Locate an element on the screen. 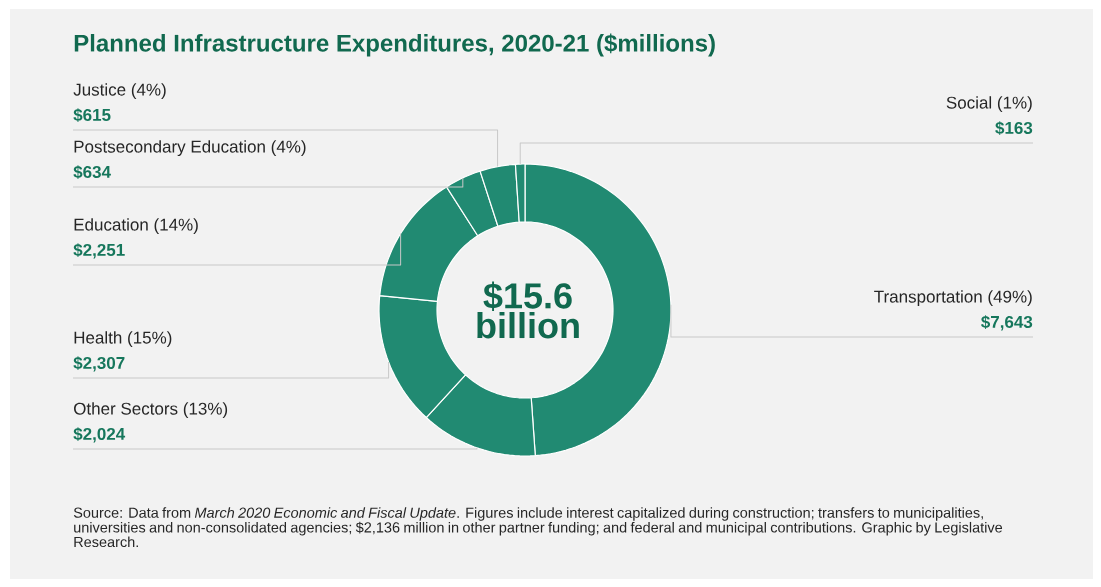 Image resolution: width=1101 pixels, height=587 pixels. data-label: $2,307 is located at coordinates (99, 364).